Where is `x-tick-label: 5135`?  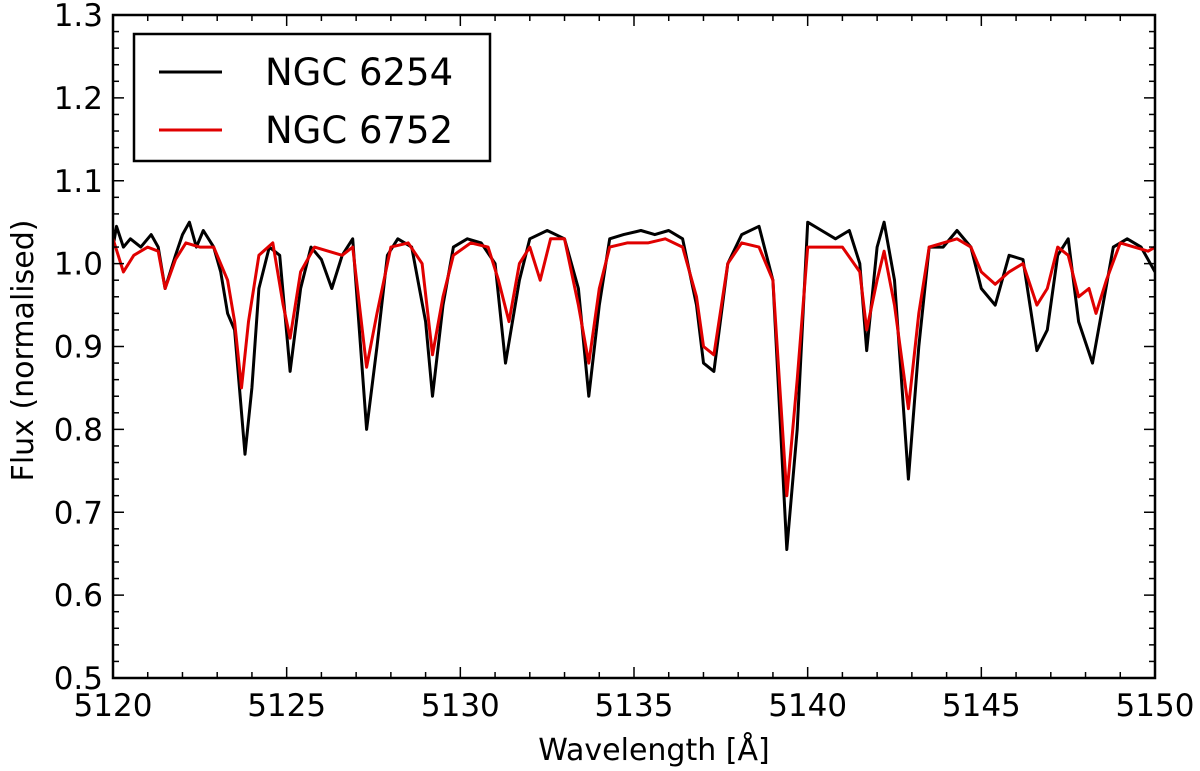 x-tick-label: 5135 is located at coordinates (634, 706).